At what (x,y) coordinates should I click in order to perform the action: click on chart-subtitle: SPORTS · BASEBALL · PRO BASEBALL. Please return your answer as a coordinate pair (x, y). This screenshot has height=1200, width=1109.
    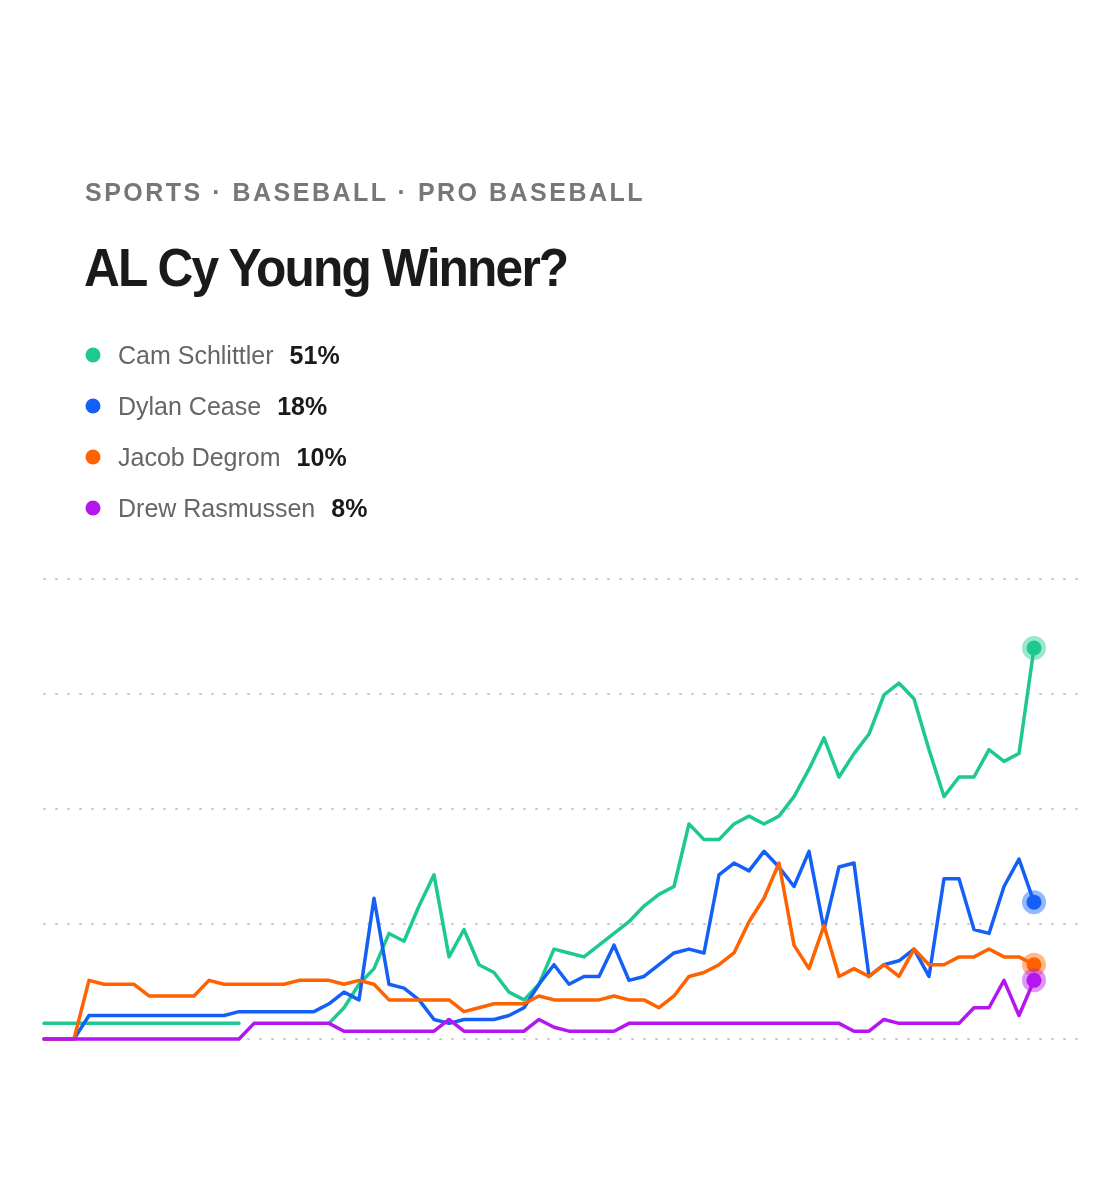
    Looking at the image, I should click on (365, 192).